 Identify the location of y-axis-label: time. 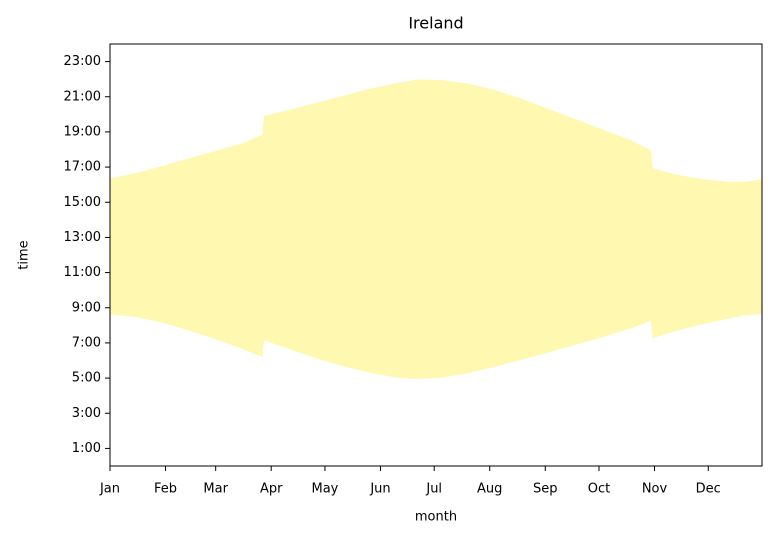
(24, 254).